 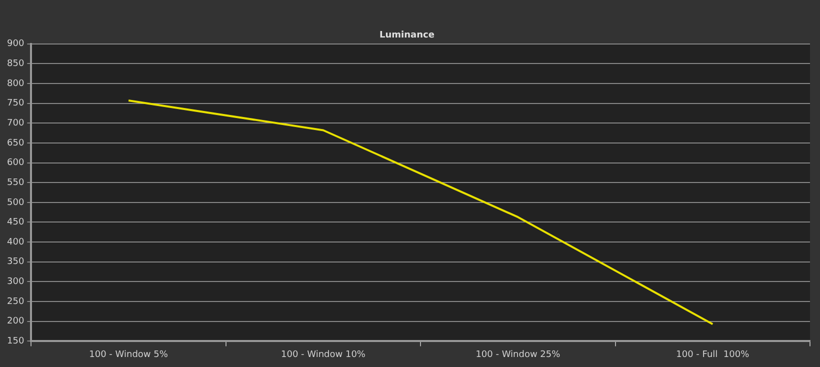 I want to click on y-tick-label: 650, so click(x=15, y=143).